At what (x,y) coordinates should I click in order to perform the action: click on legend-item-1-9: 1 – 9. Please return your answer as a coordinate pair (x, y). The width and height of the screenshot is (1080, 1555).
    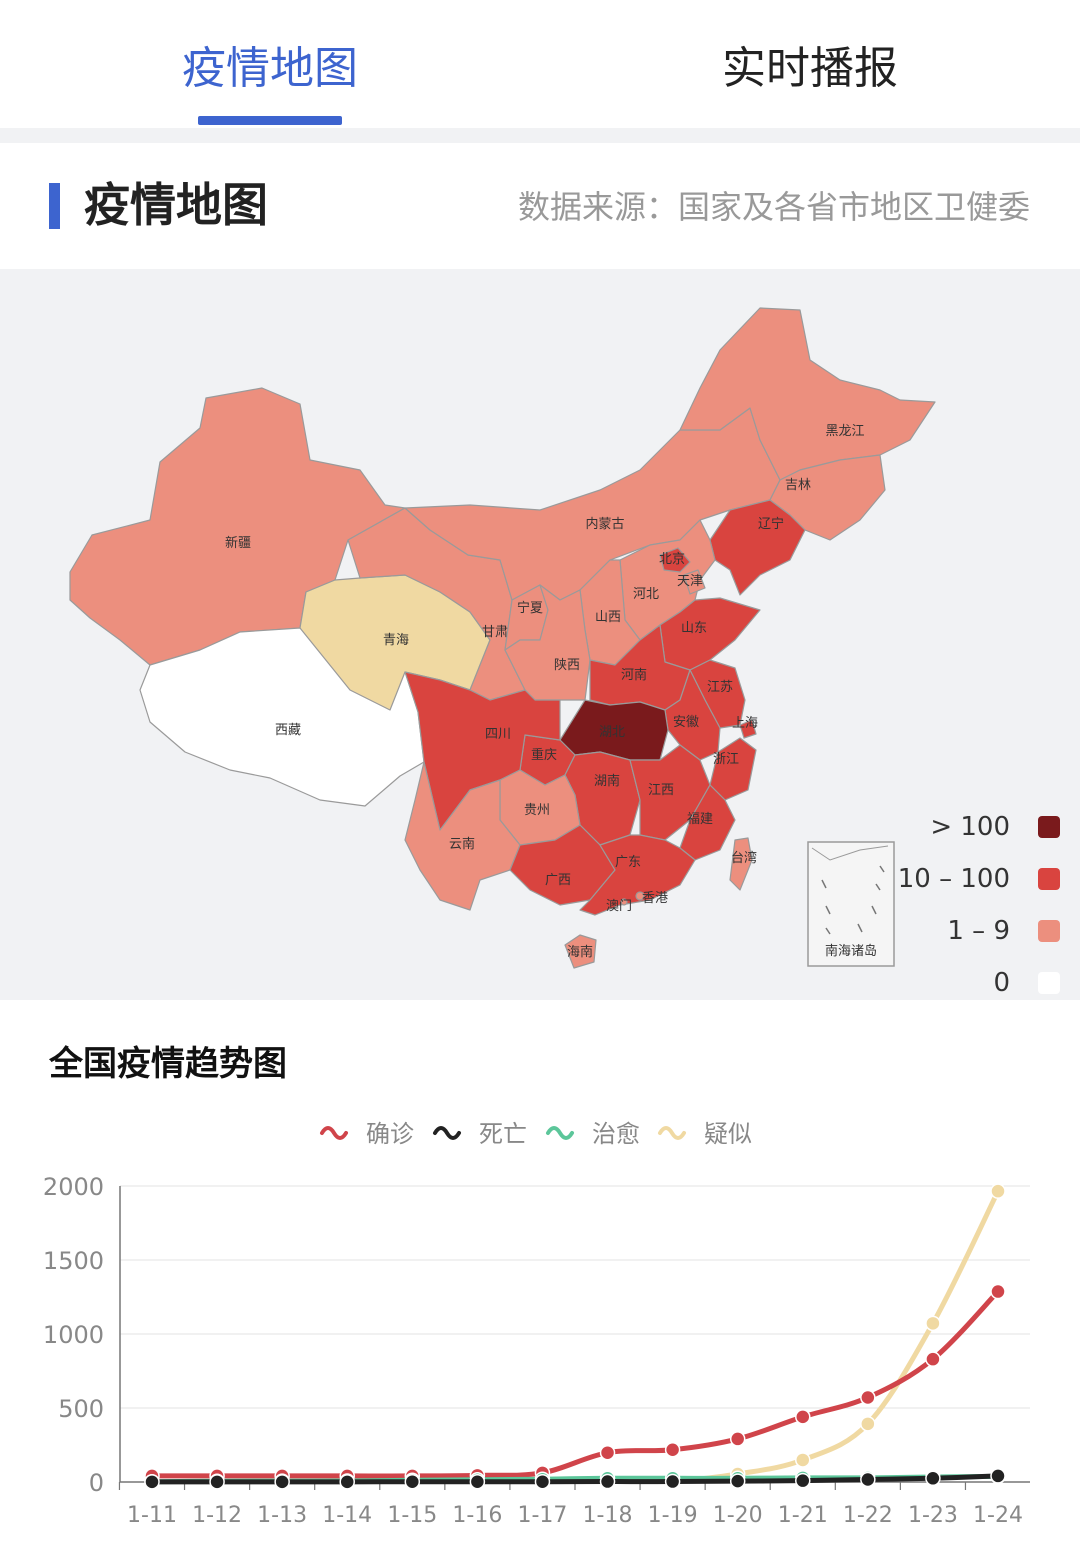
    Looking at the image, I should click on (1003, 931).